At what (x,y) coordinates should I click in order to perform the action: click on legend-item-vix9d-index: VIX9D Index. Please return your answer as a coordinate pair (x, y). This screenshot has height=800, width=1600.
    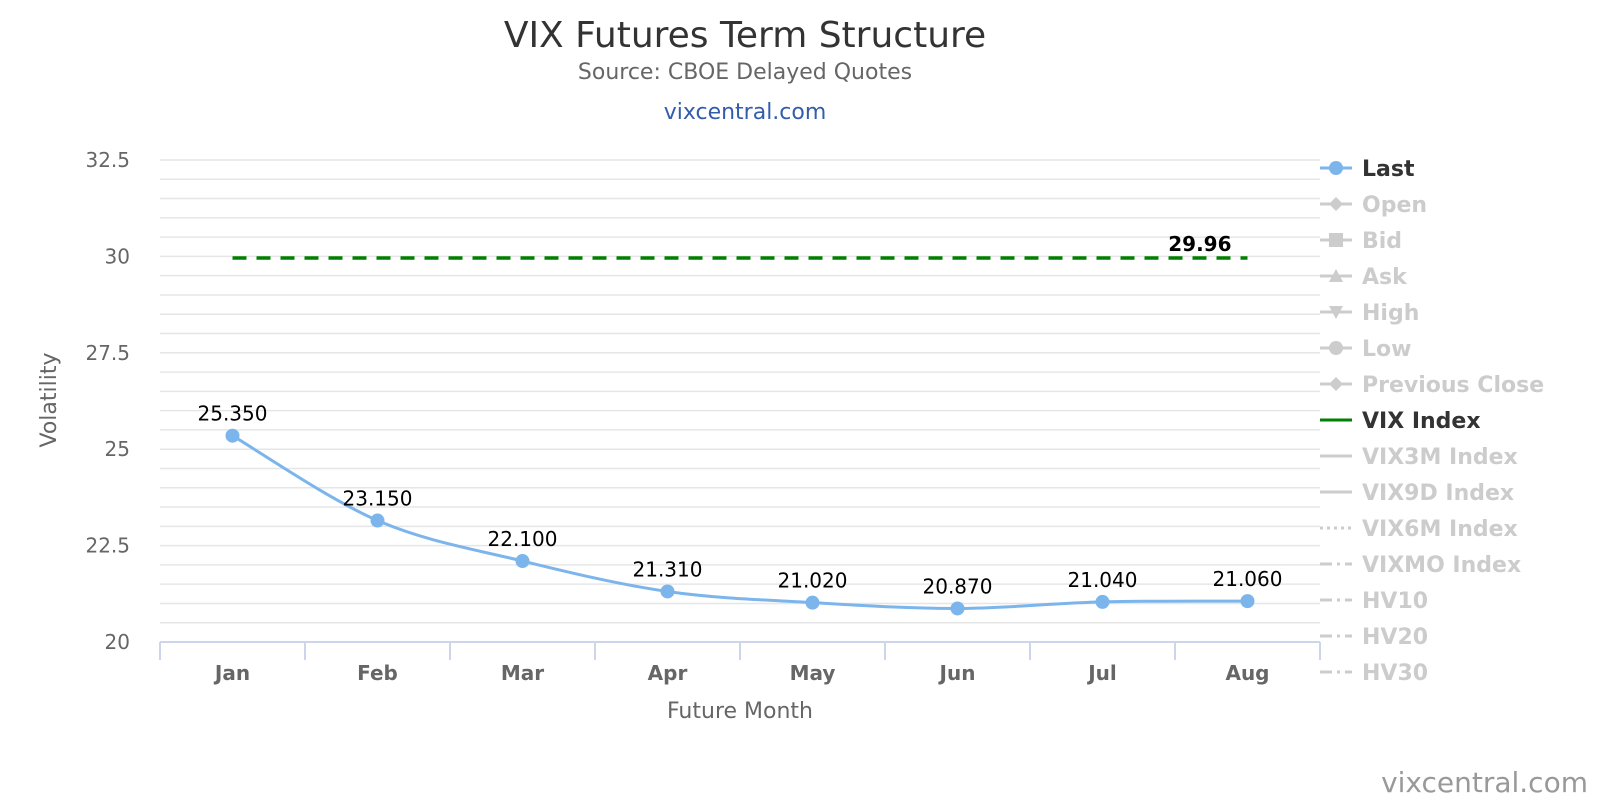
    Looking at the image, I should click on (1417, 493).